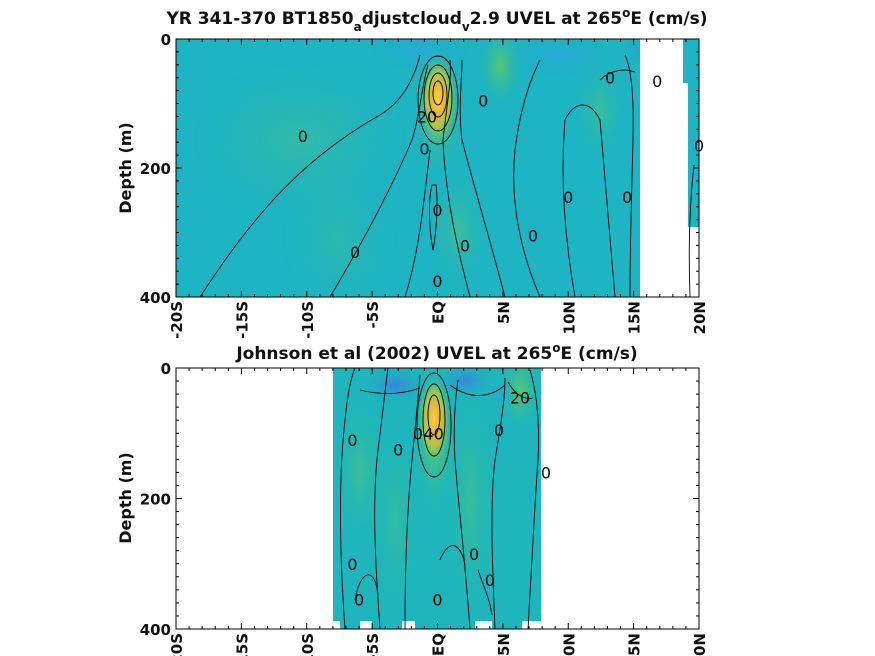 The height and width of the screenshot is (656, 875). I want to click on top-xtick-label: -5S, so click(373, 314).